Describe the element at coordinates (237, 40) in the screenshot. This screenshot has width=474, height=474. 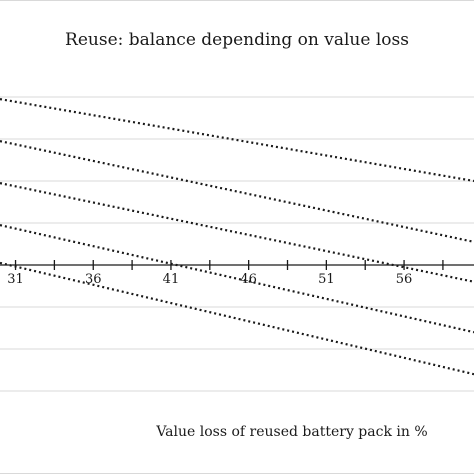
I see `chart-title: Reuse: balance depending on value loss` at that location.